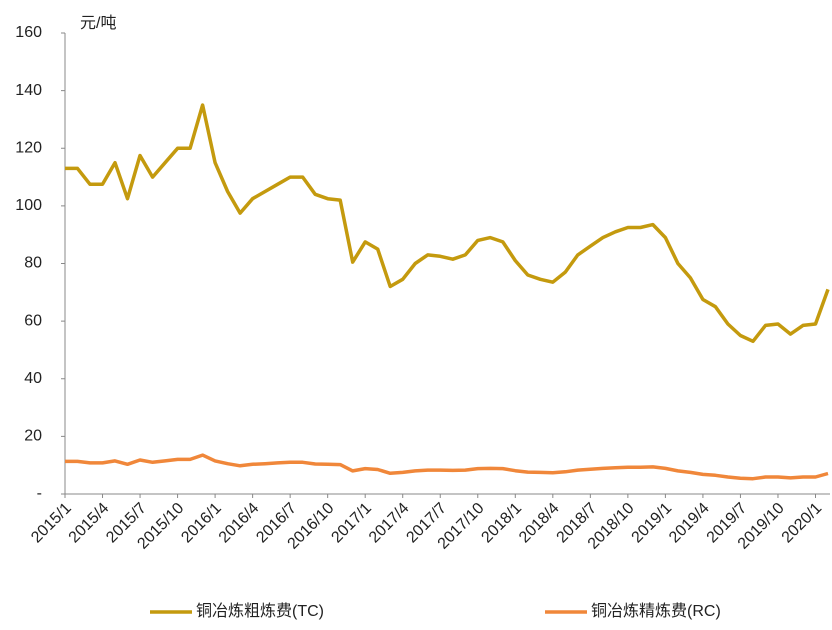  I want to click on y-tick-label: 20, so click(33, 436).